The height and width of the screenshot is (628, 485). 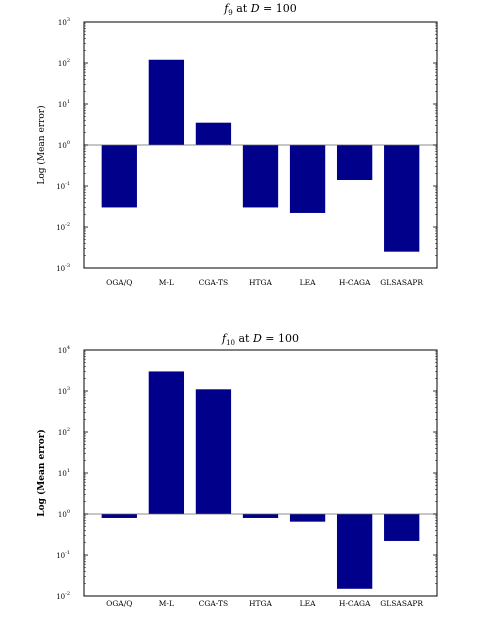 What do you see at coordinates (68, 348) in the screenshot?
I see `y-tick-exponent: 4` at bounding box center [68, 348].